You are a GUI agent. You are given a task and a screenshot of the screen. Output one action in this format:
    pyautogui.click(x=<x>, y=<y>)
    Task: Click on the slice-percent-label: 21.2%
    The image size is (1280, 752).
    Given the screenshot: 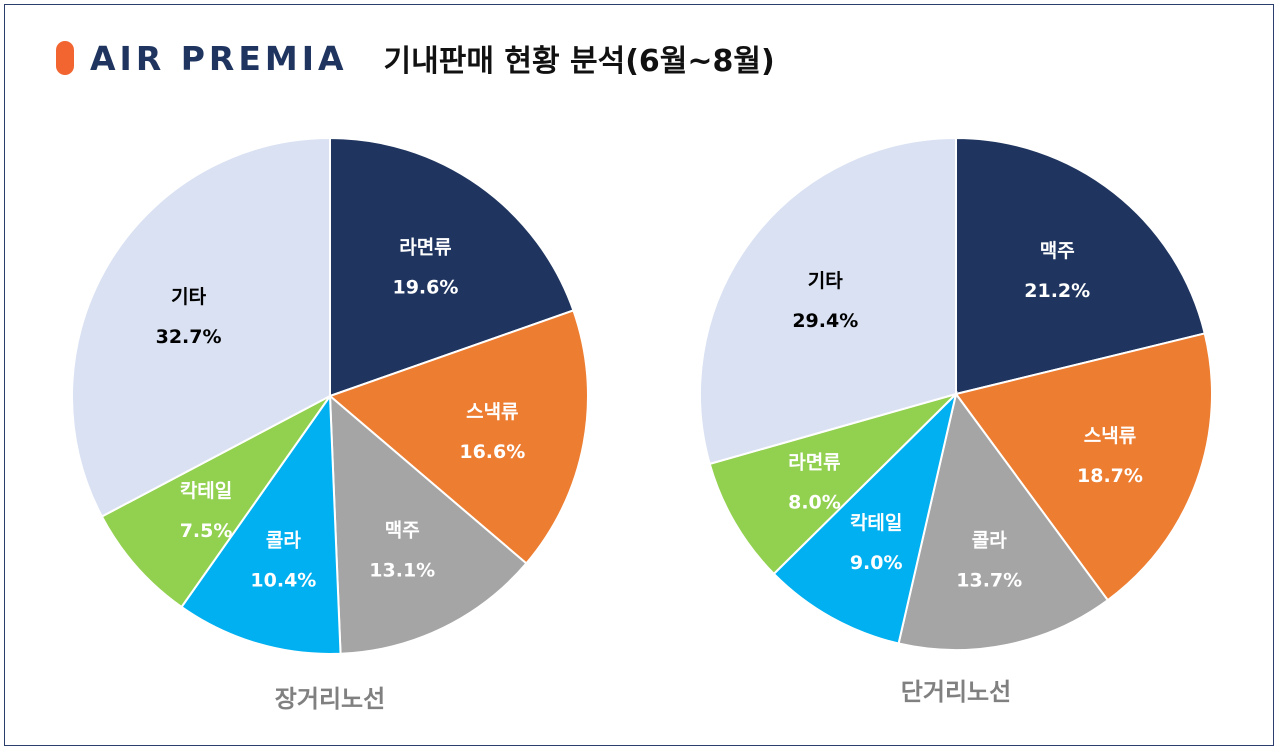 What is the action you would take?
    pyautogui.click(x=1057, y=291)
    